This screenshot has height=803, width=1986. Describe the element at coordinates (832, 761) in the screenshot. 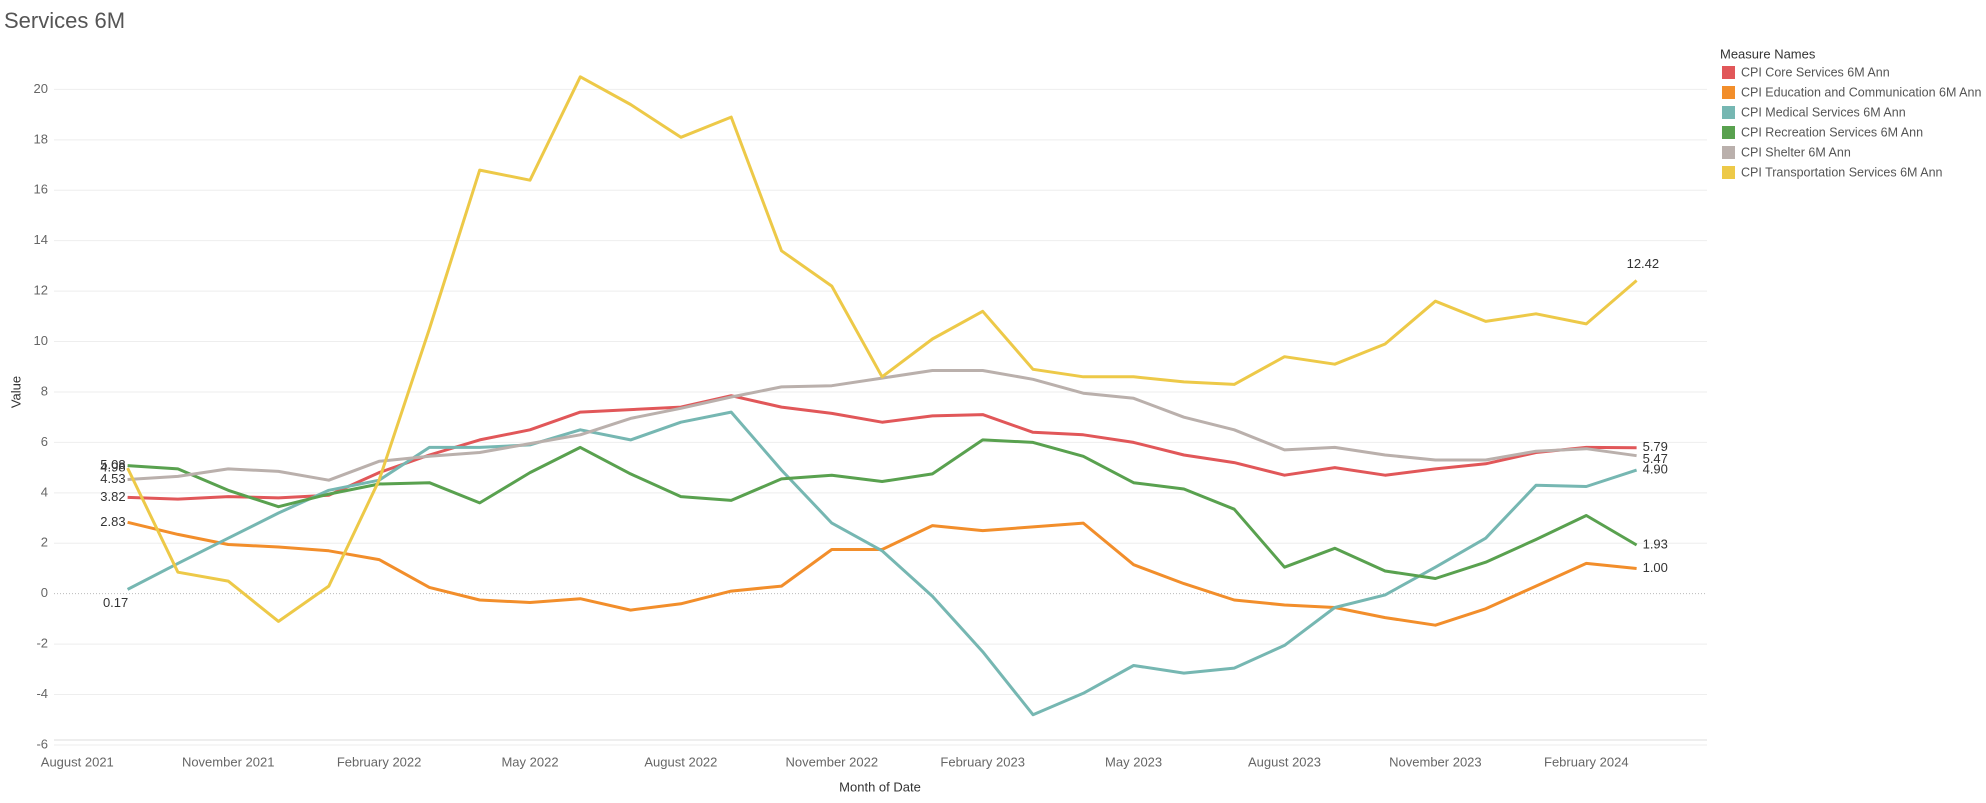

I see `x-tick-label: November 2022` at that location.